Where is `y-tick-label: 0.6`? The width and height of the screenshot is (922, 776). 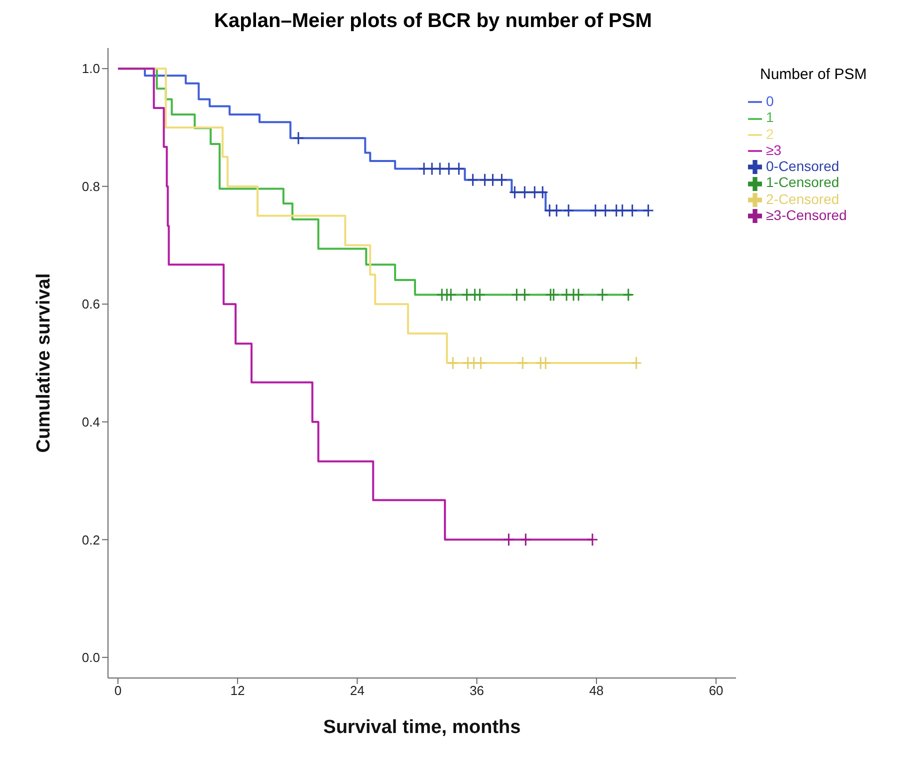
y-tick-label: 0.6 is located at coordinates (91, 304).